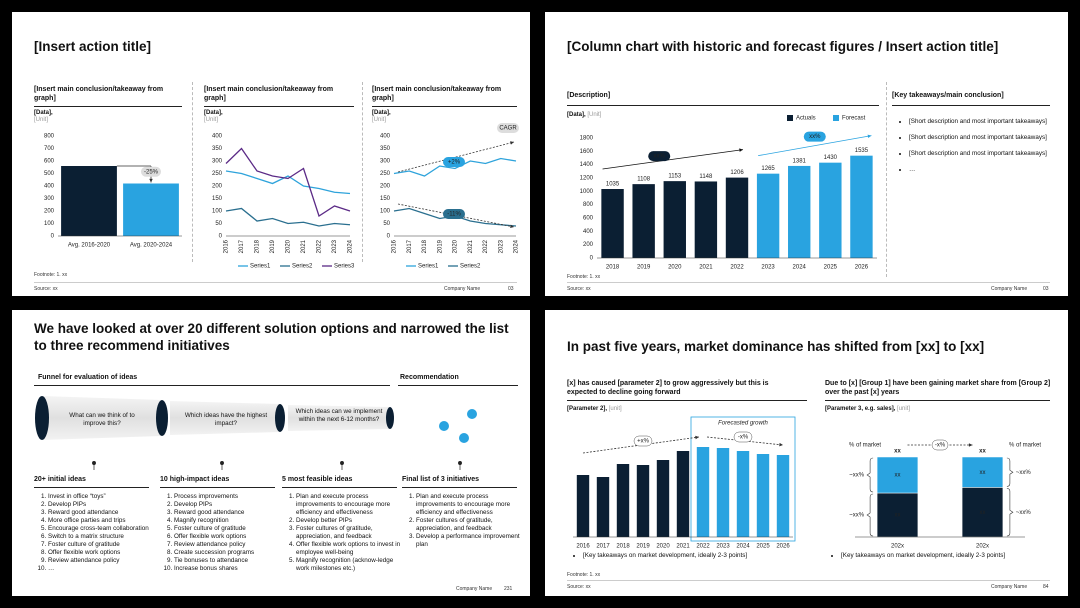 This screenshot has height=608, width=1080. I want to click on x-tick-label: 2026, so click(783, 547).